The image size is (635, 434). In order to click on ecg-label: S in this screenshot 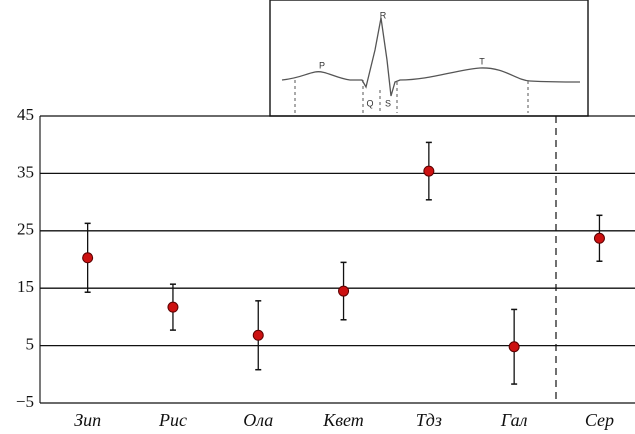, I will do `click(388, 103)`.